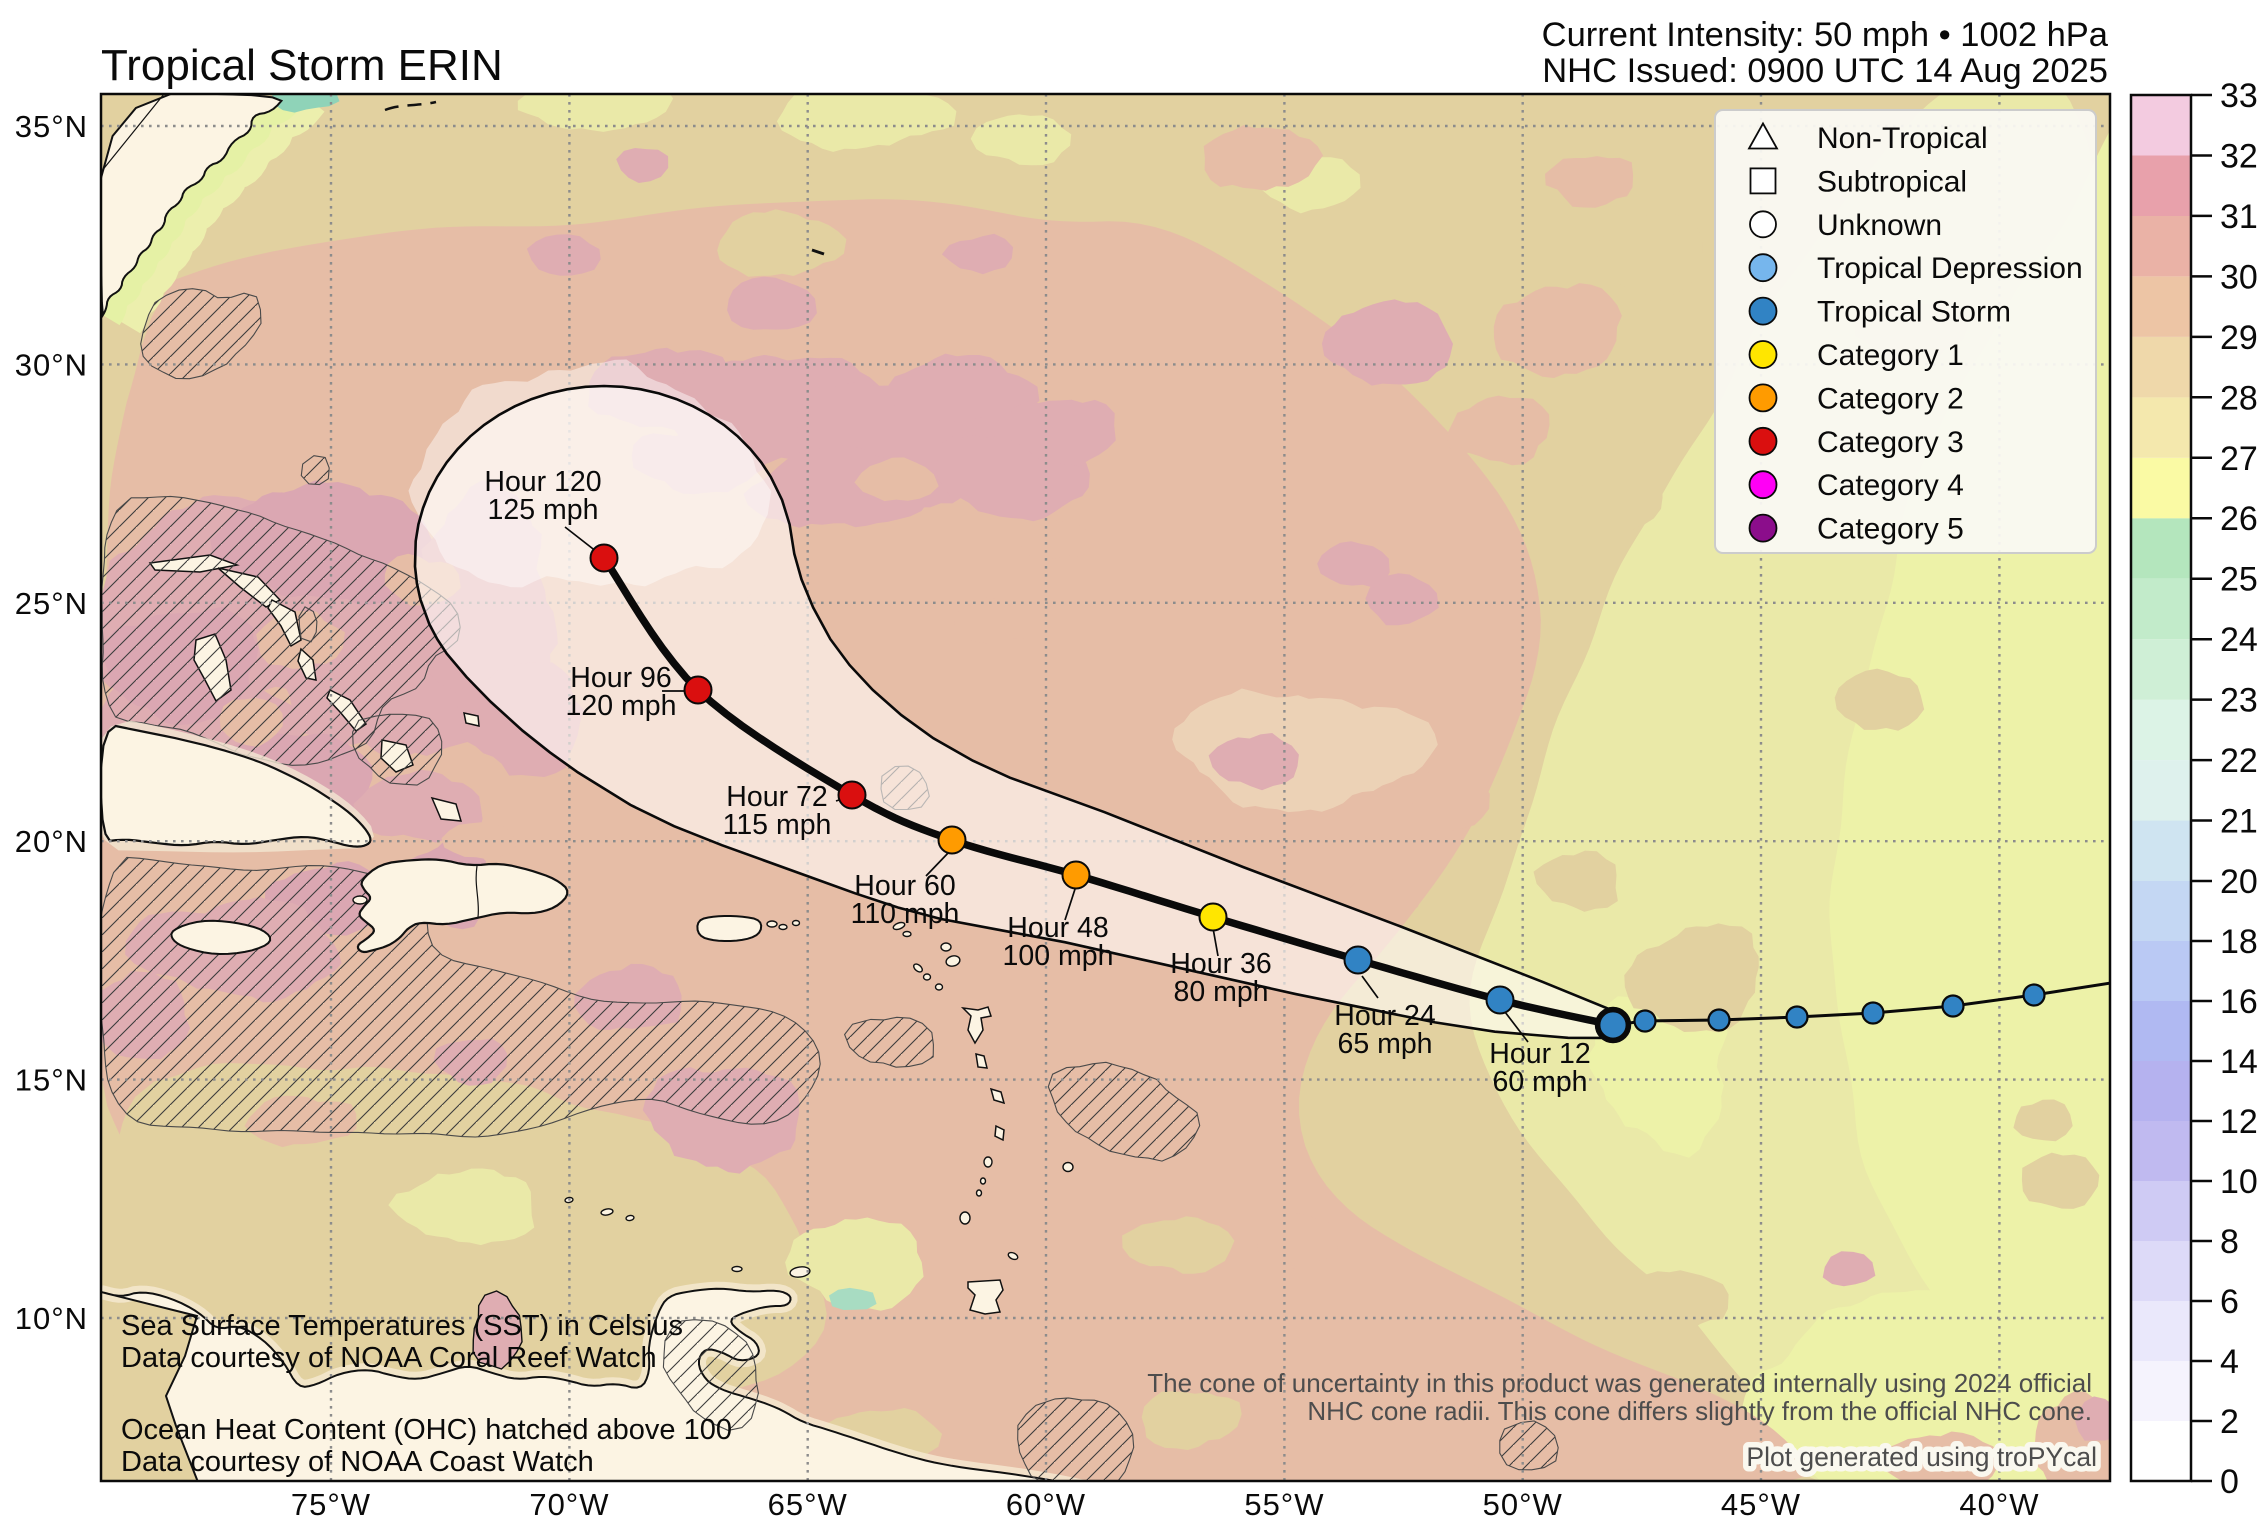 The width and height of the screenshot is (2263, 1538). What do you see at coordinates (569, 1504) in the screenshot?
I see `svg-text: 70°W` at bounding box center [569, 1504].